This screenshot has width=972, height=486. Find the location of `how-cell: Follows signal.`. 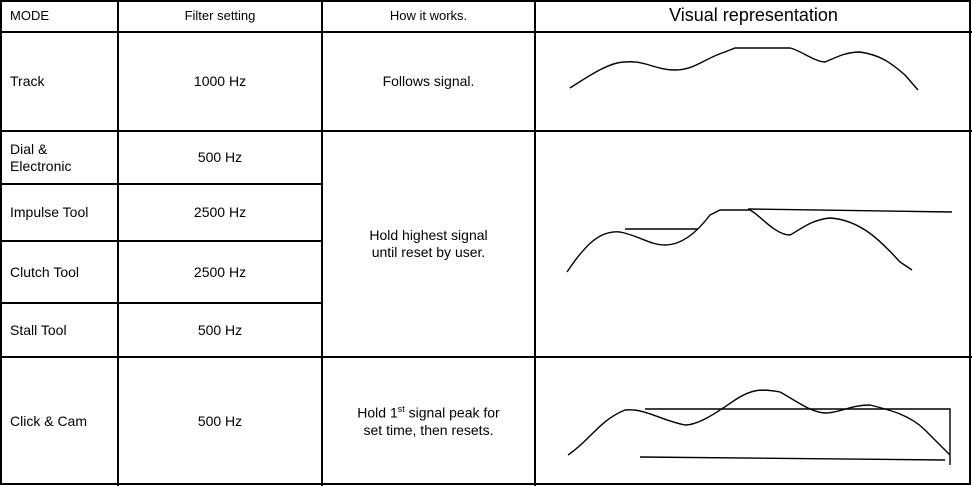

how-cell: Follows signal. is located at coordinates (428, 81).